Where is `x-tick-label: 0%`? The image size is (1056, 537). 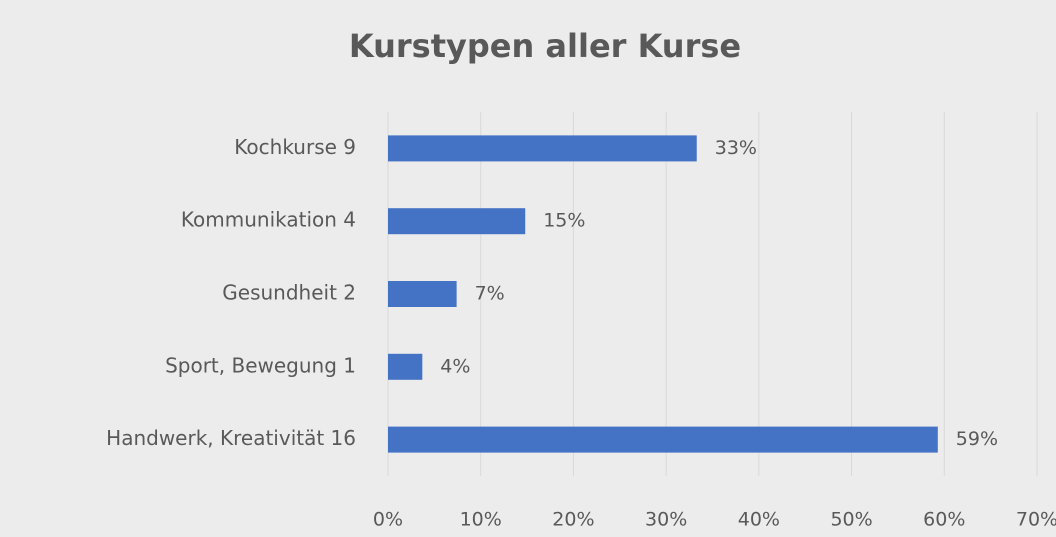
x-tick-label: 0% is located at coordinates (388, 520).